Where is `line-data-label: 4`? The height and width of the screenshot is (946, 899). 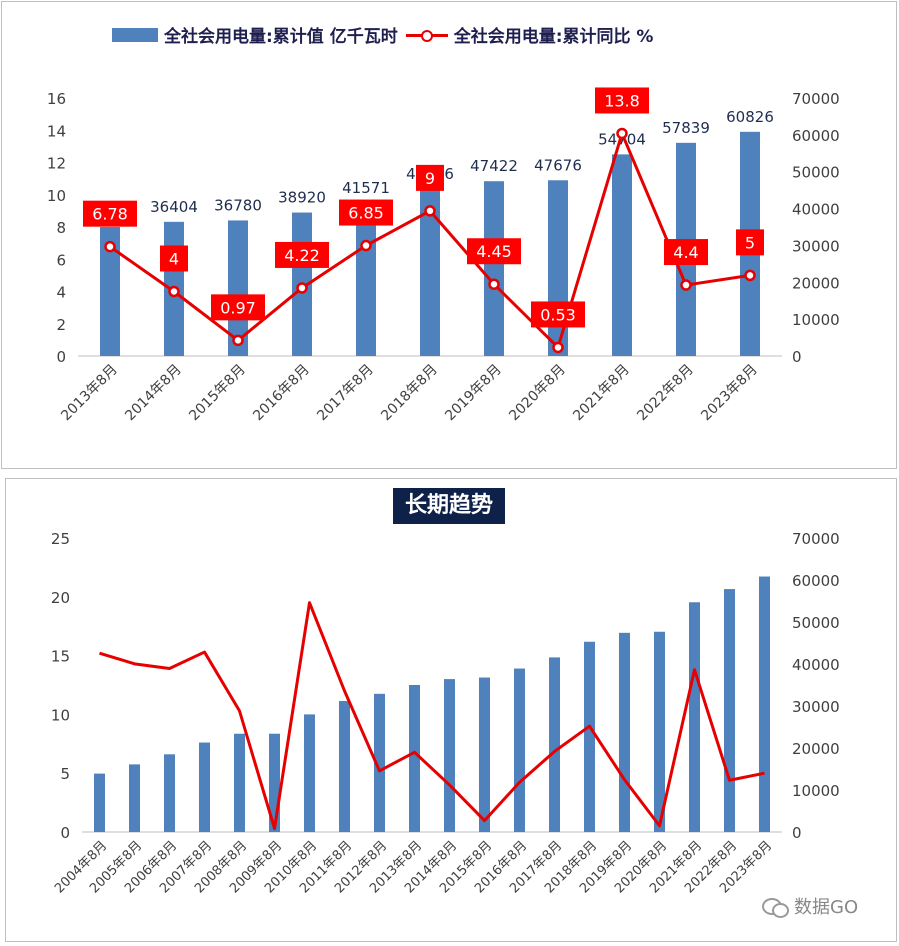 line-data-label: 4 is located at coordinates (174, 259).